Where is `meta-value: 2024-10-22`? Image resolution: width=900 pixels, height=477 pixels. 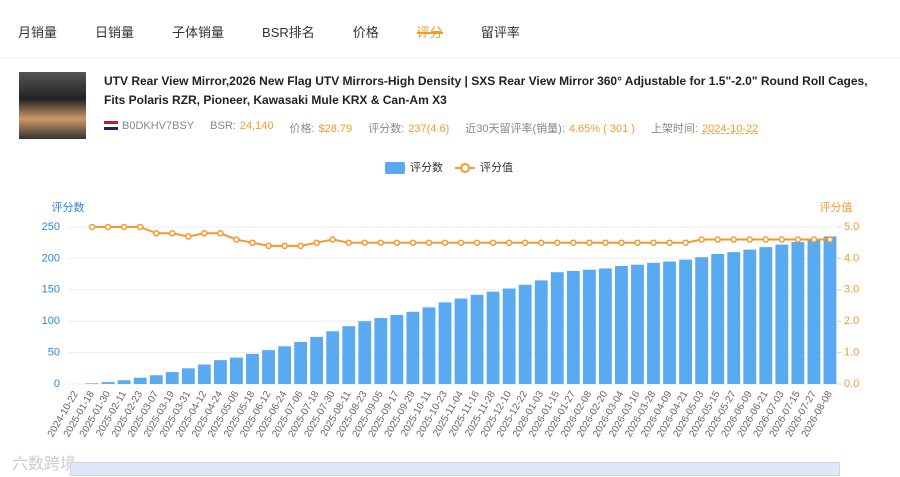
meta-value: 2024-10-22 is located at coordinates (730, 129).